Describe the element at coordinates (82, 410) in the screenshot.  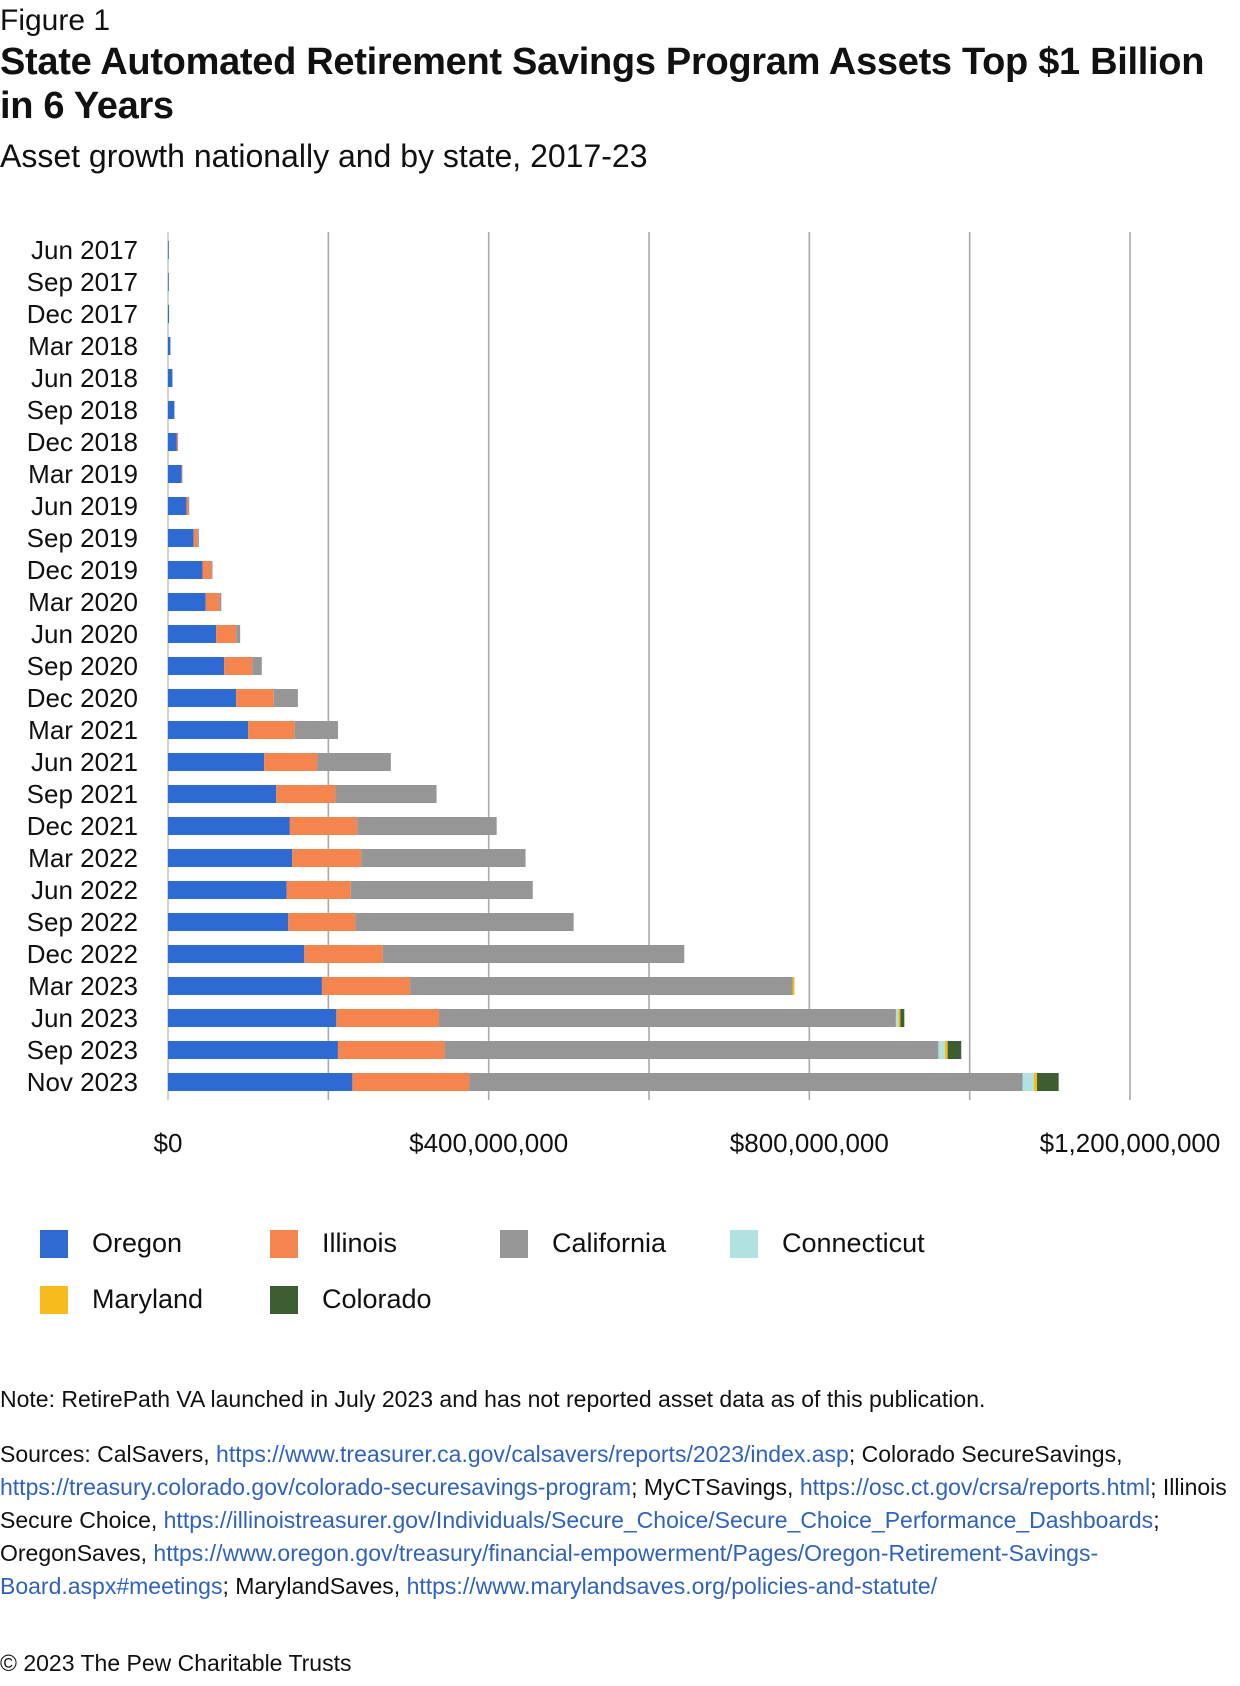
I see `category-label: Sep 2018` at that location.